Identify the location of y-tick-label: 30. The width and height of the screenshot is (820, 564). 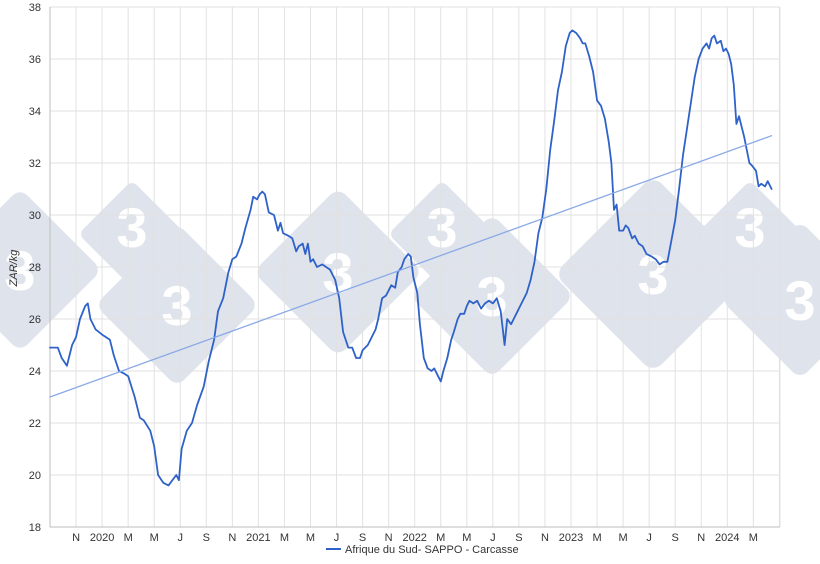
(35, 216).